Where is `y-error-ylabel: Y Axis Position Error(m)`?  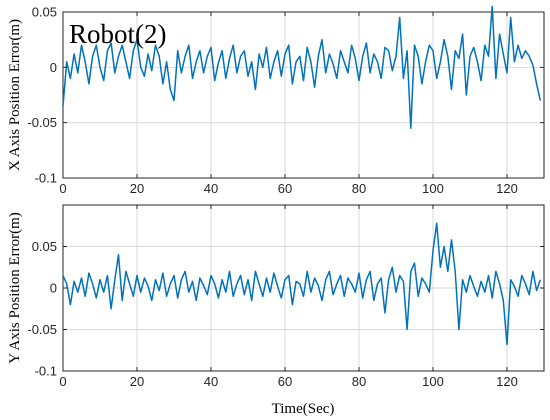
y-error-ylabel: Y Axis Position Error(m) is located at coordinates (15, 288).